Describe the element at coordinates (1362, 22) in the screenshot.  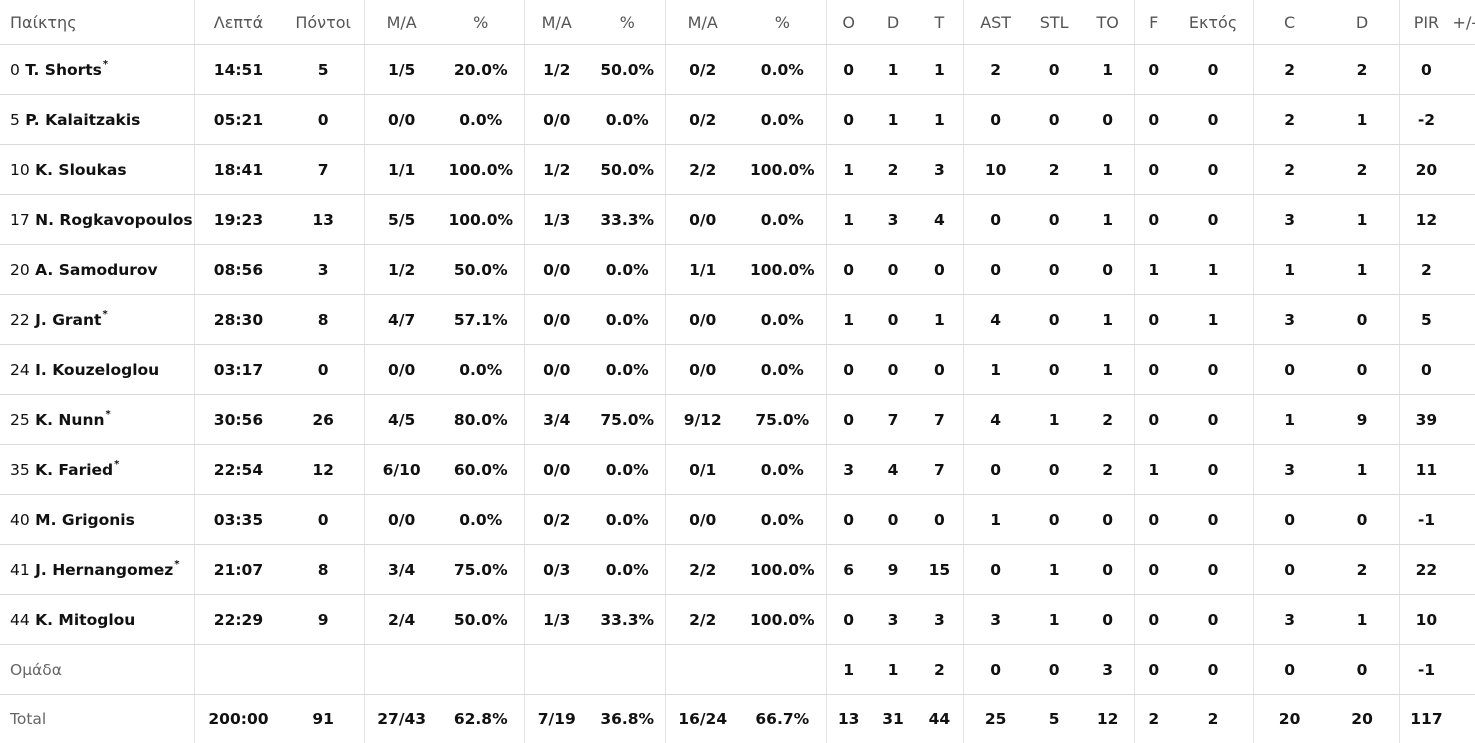
I see `header-fouls-drawn: D` at that location.